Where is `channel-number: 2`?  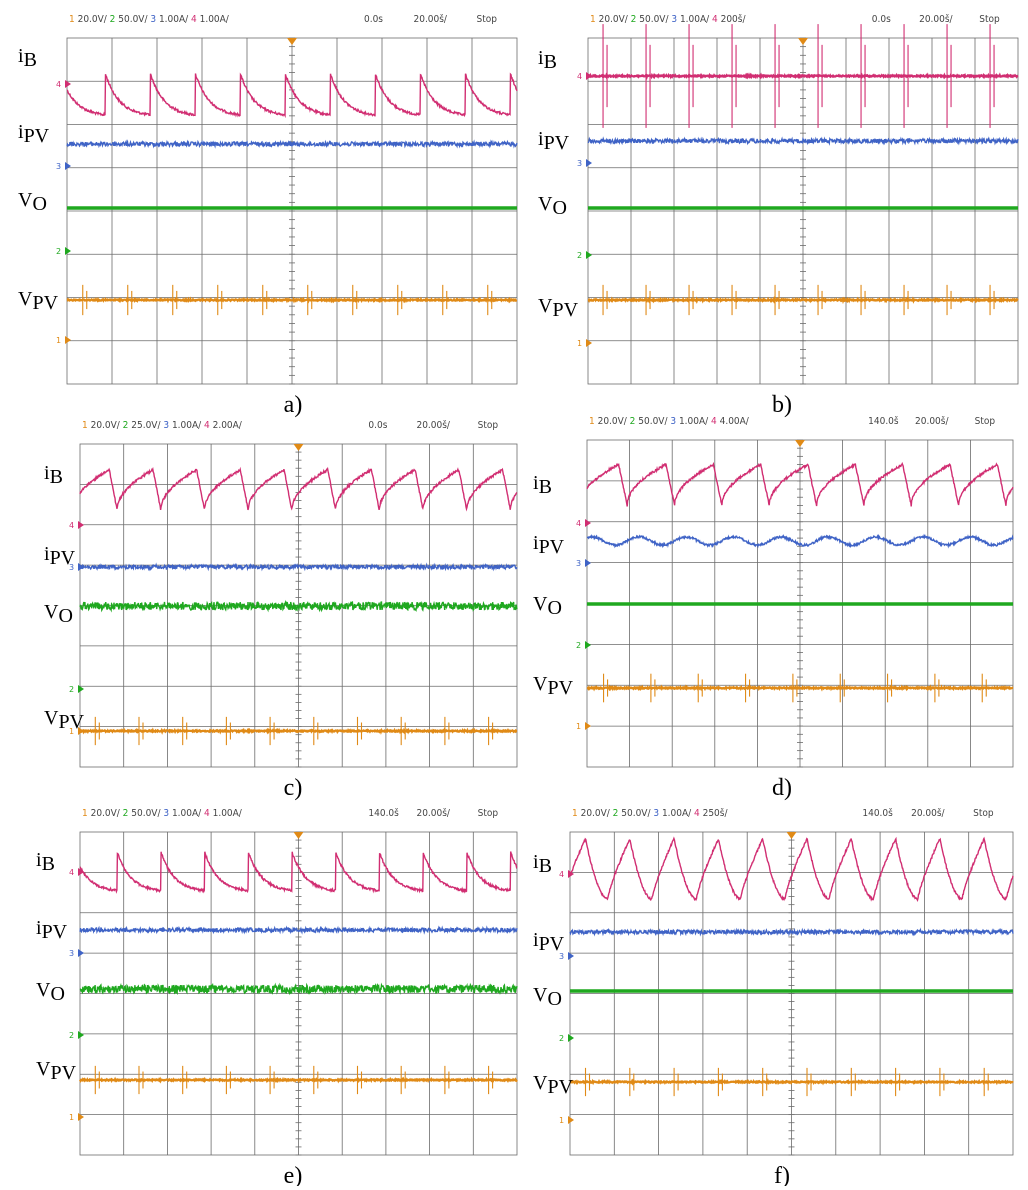
channel-number: 2 is located at coordinates (114, 19).